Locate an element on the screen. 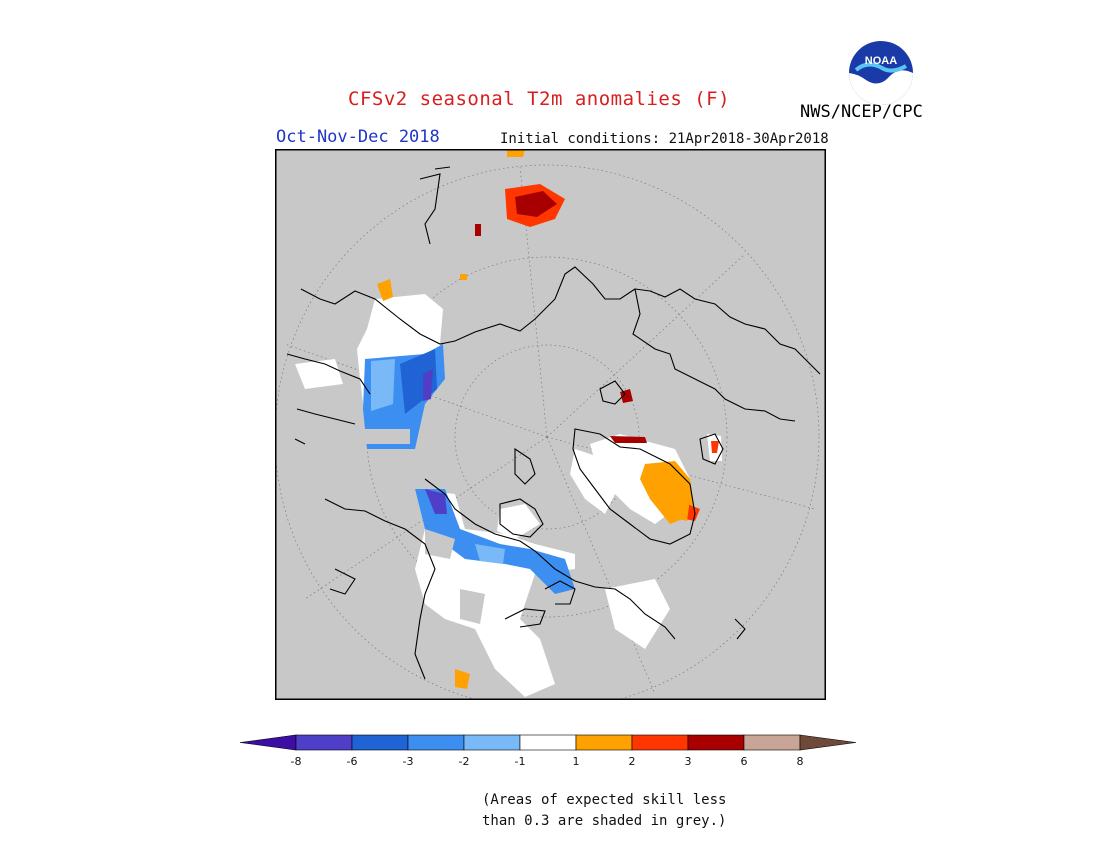 This screenshot has height=850, width=1100. colorbar-tick-label: -1 is located at coordinates (520, 761).